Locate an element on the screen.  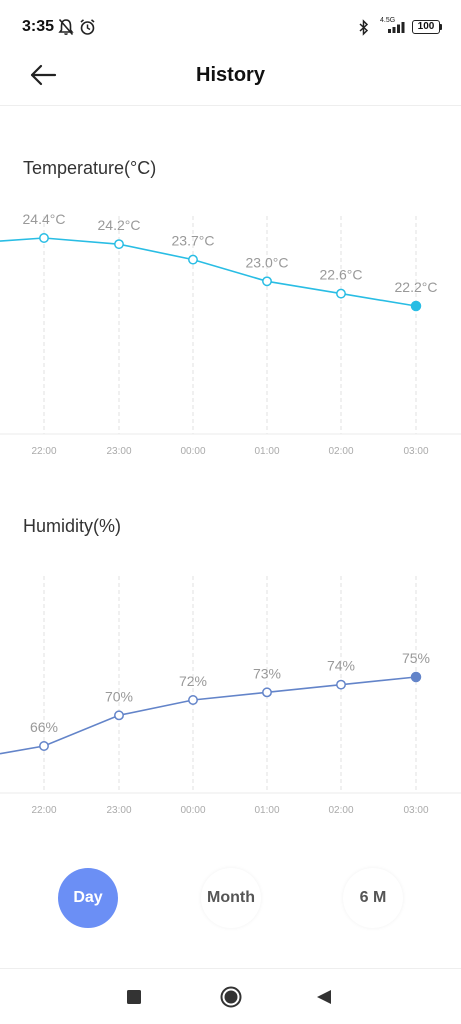
app-header: History is located at coordinates (230, 76).